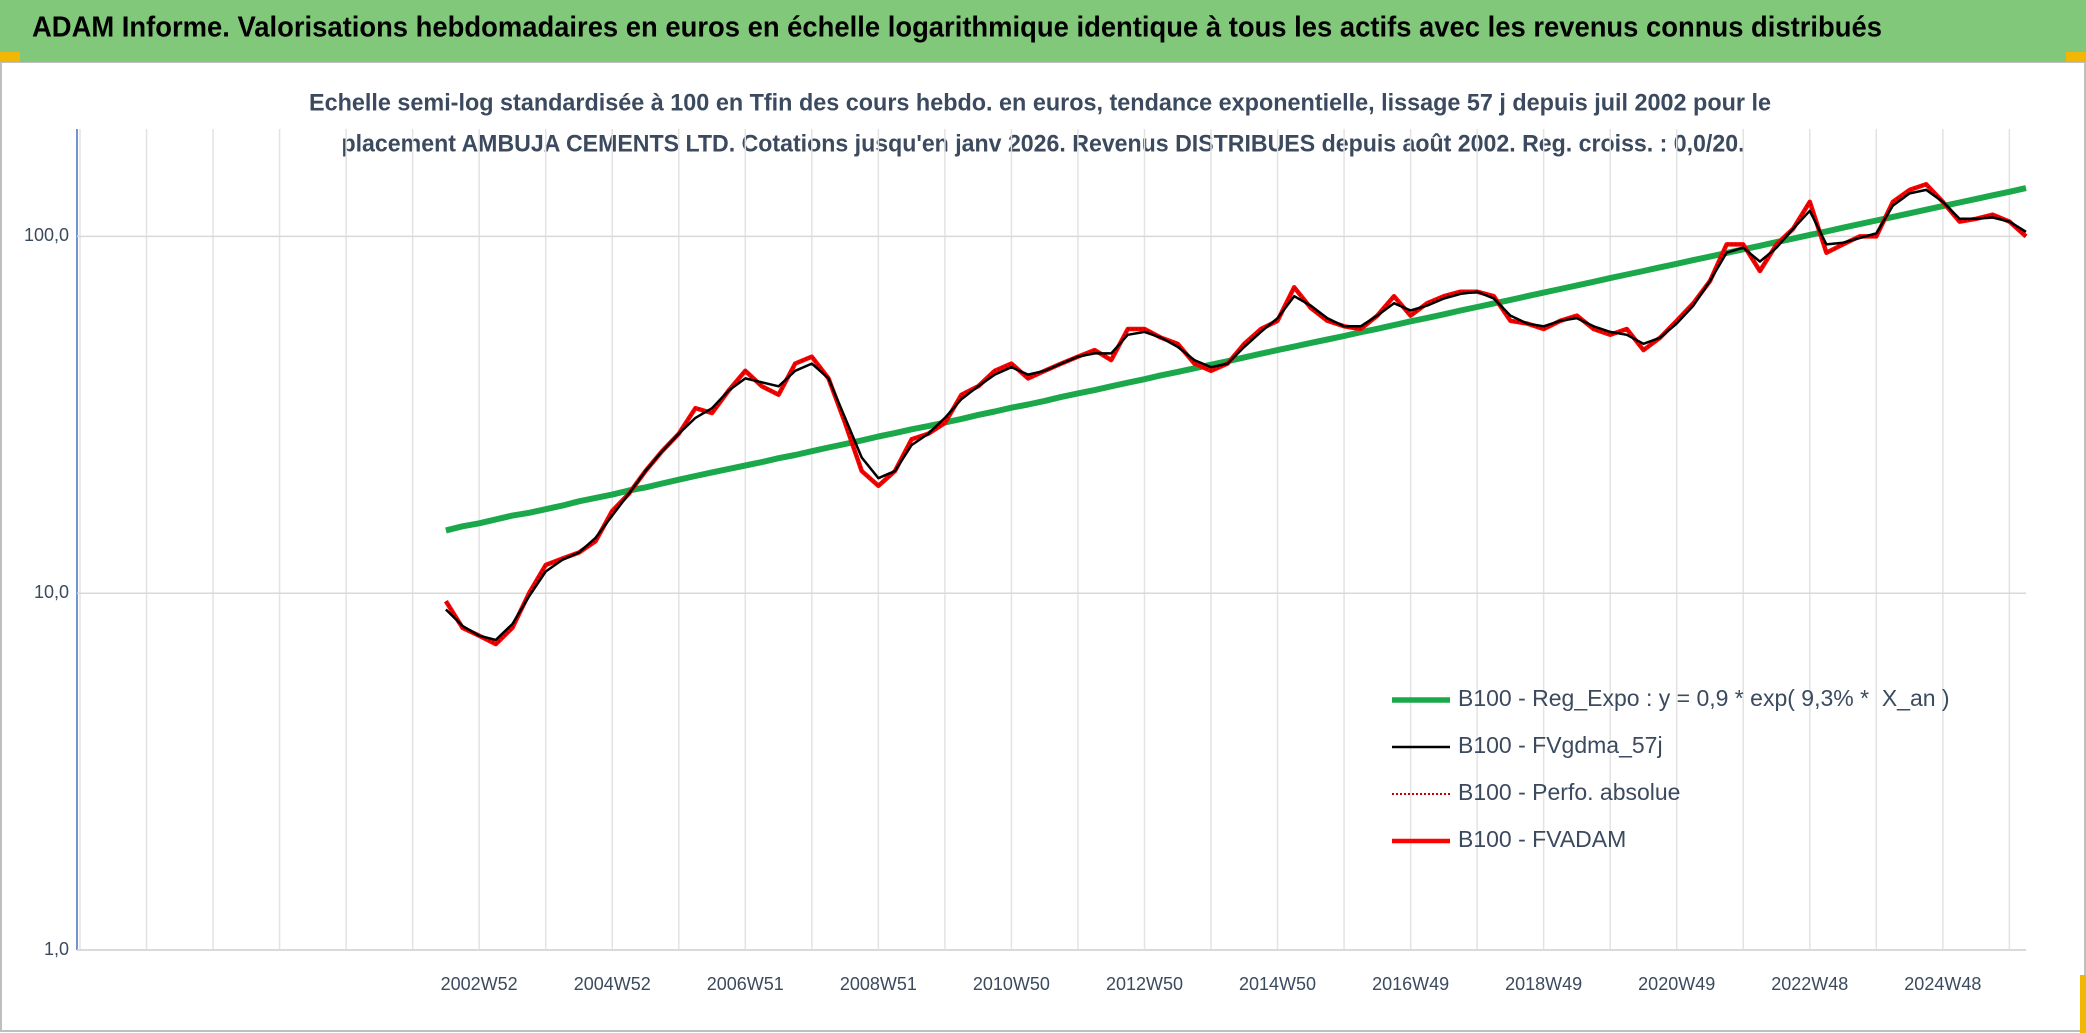  What do you see at coordinates (1543, 984) in the screenshot?
I see `x-tick-label: 2018W49` at bounding box center [1543, 984].